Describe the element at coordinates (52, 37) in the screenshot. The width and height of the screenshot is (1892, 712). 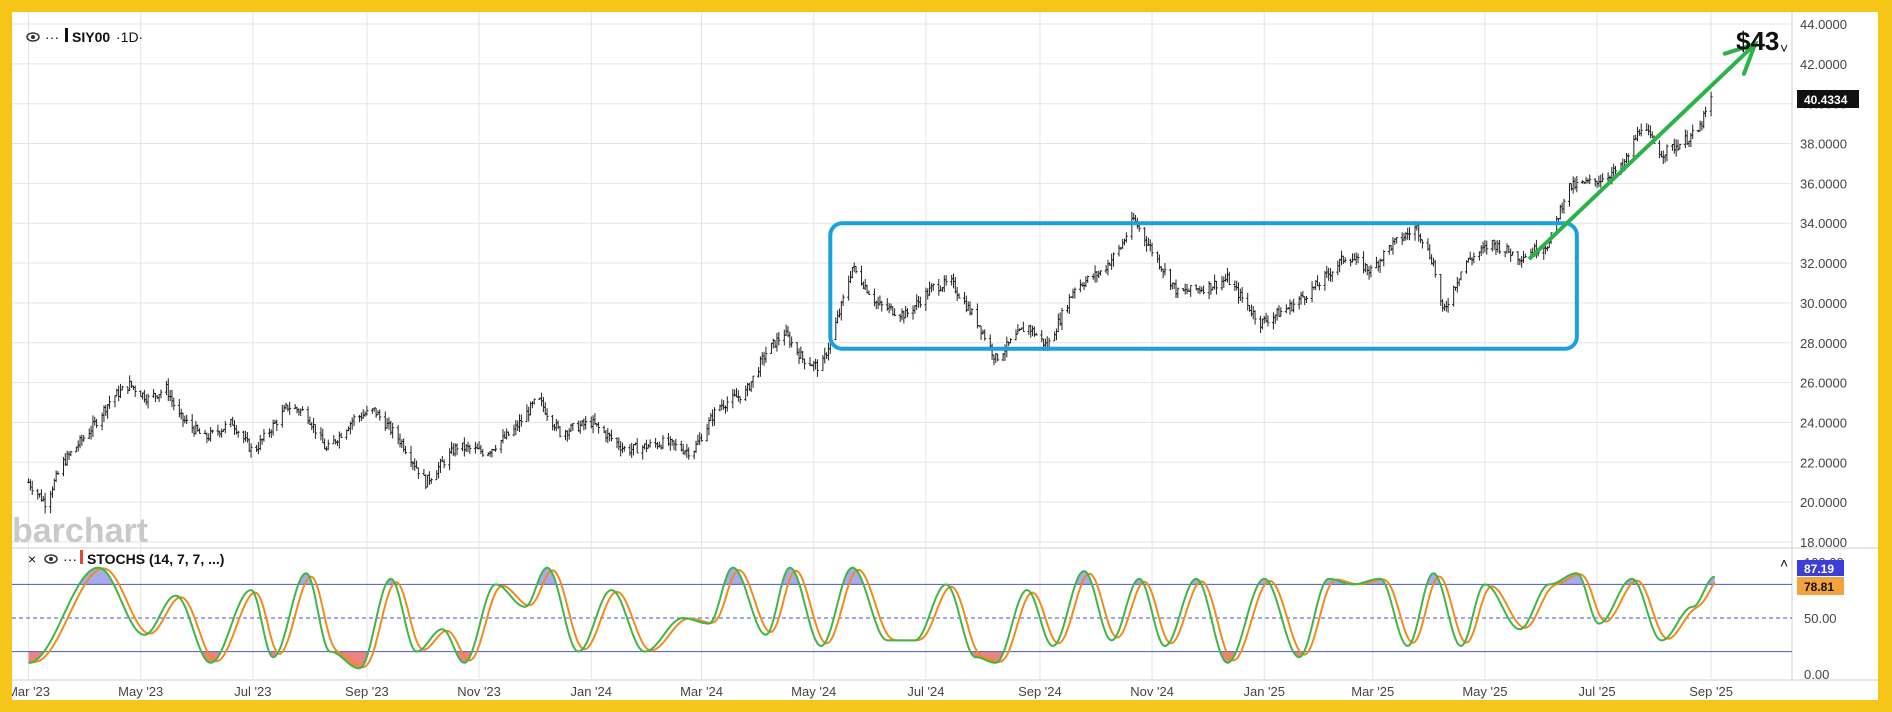
I see `menu-dots: ···` at that location.